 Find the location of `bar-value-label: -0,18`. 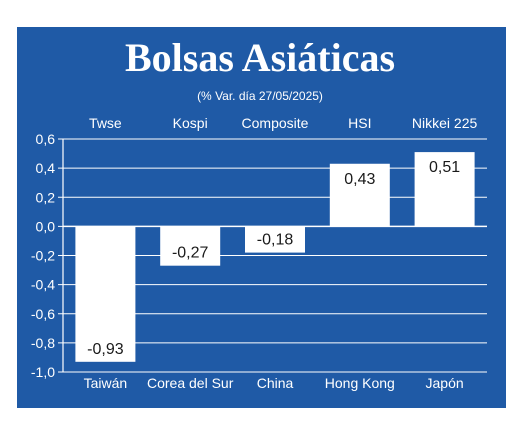

bar-value-label: -0,18 is located at coordinates (275, 240).